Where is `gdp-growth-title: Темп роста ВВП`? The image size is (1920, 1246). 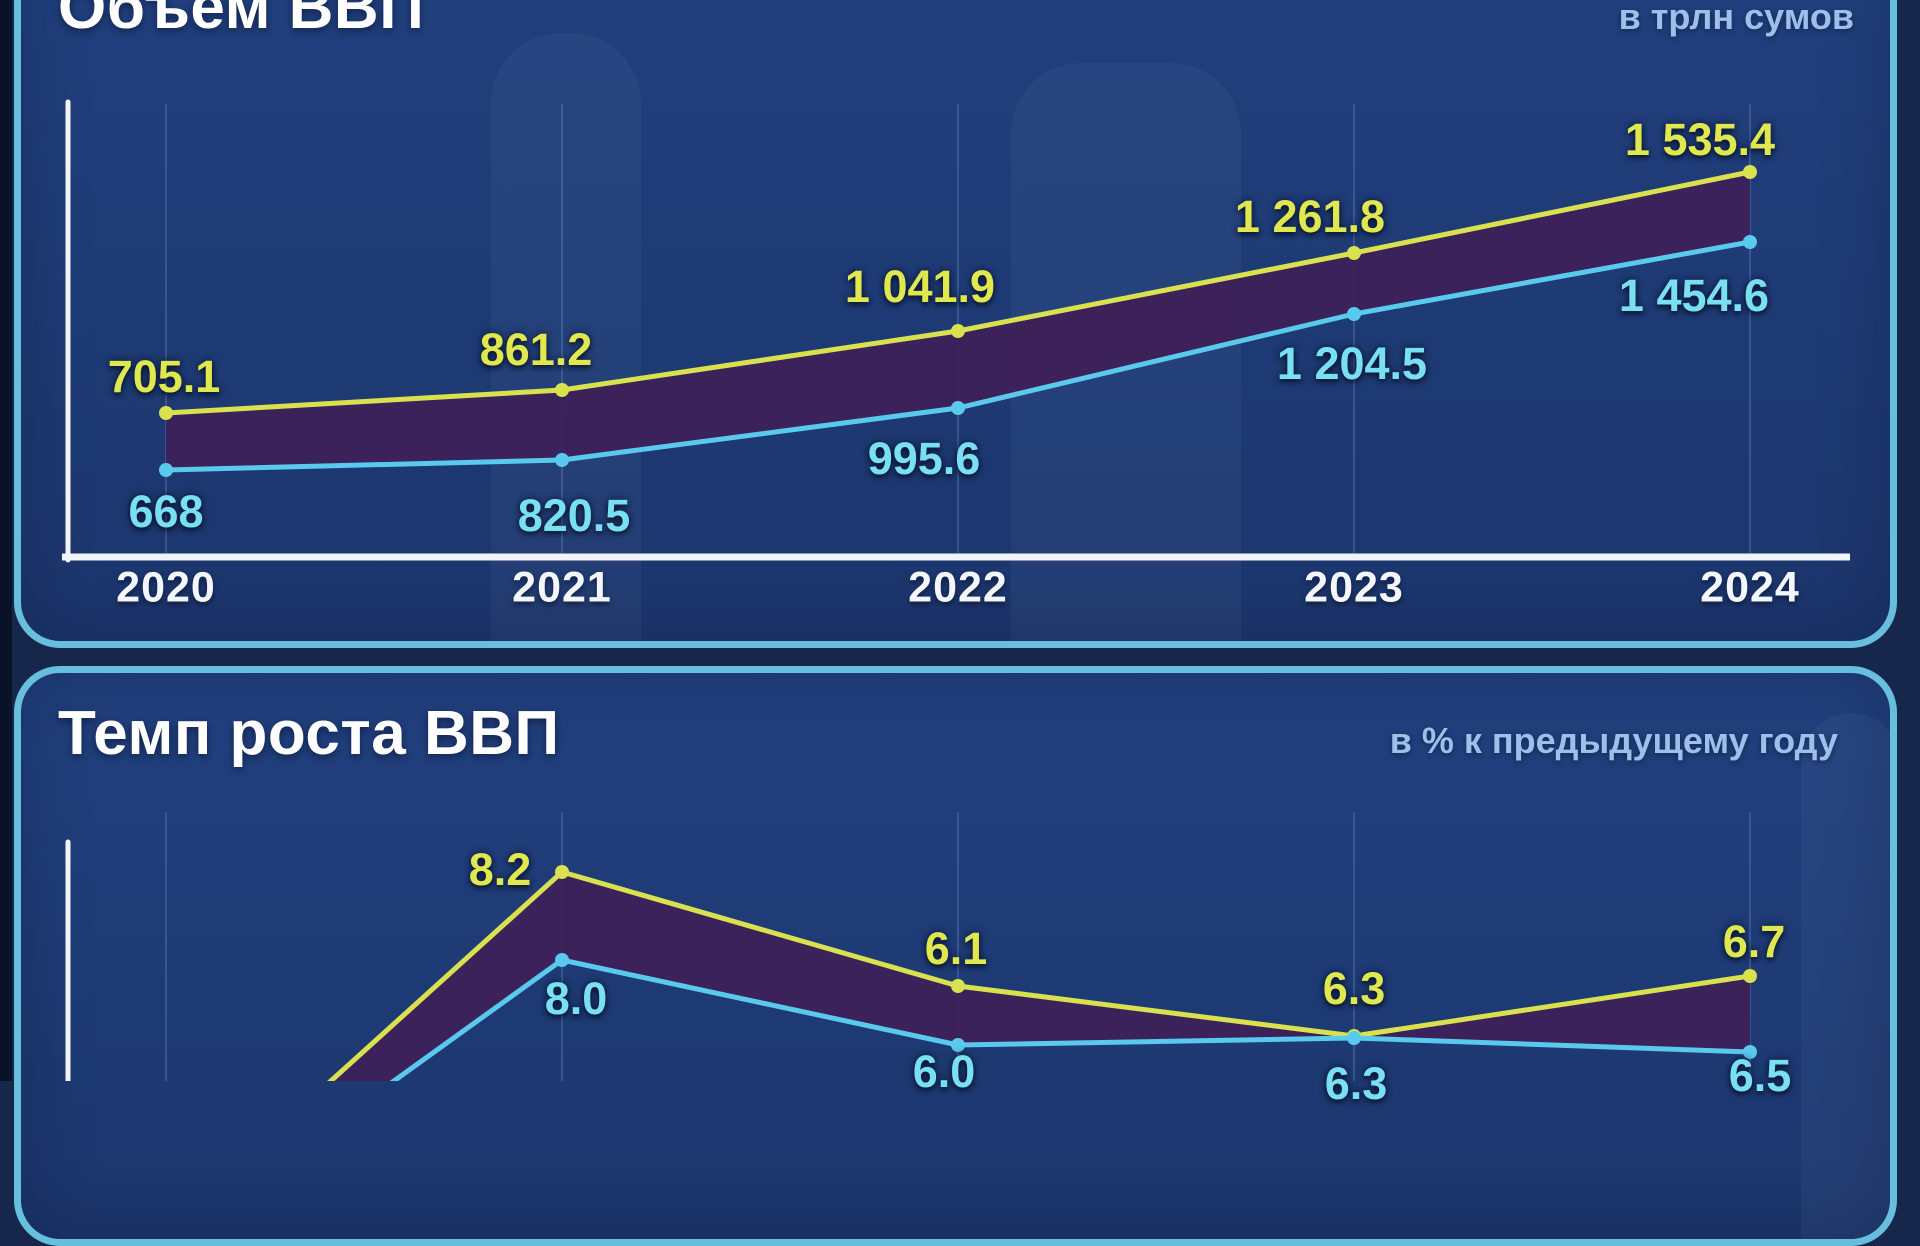
gdp-growth-title: Темп роста ВВП is located at coordinates (309, 733).